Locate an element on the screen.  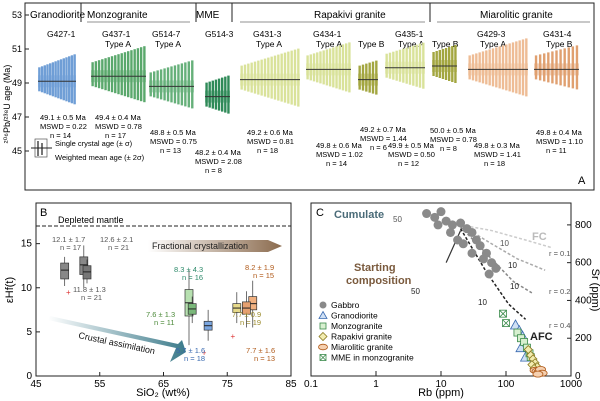
c-curve-label: 50 is located at coordinates (397, 219).